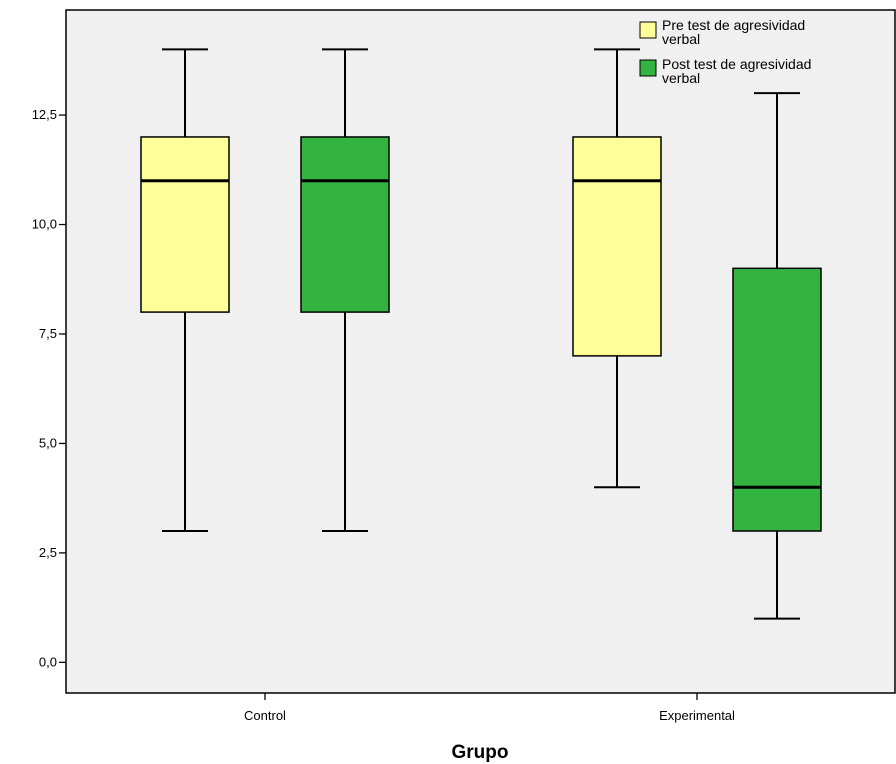 This screenshot has height=764, width=896. What do you see at coordinates (736, 64) in the screenshot?
I see `legend-label-post-line1: Post test de agresividad` at bounding box center [736, 64].